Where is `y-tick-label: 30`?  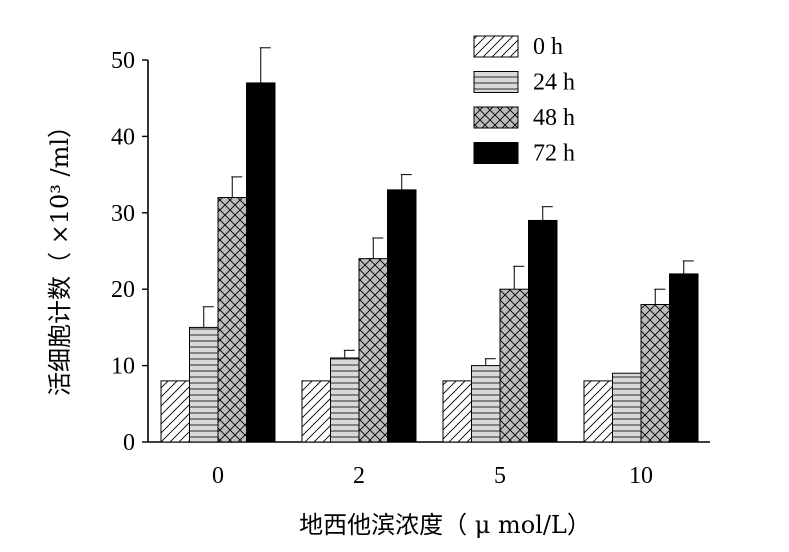 y-tick-label: 30 is located at coordinates (123, 214).